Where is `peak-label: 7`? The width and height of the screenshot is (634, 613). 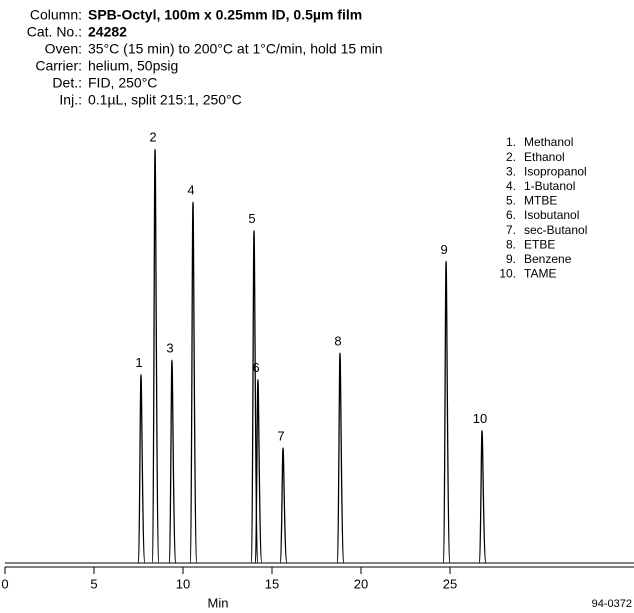
peak-label: 7 is located at coordinates (280, 435).